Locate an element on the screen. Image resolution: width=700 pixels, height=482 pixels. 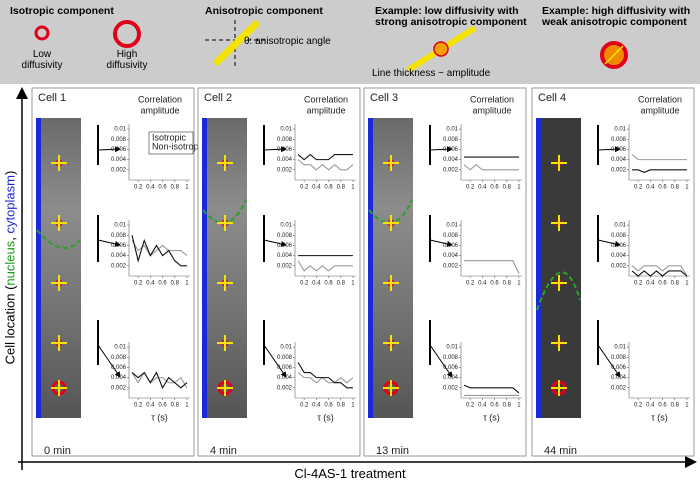
panel-label: Cell 1 is located at coordinates (52, 98).